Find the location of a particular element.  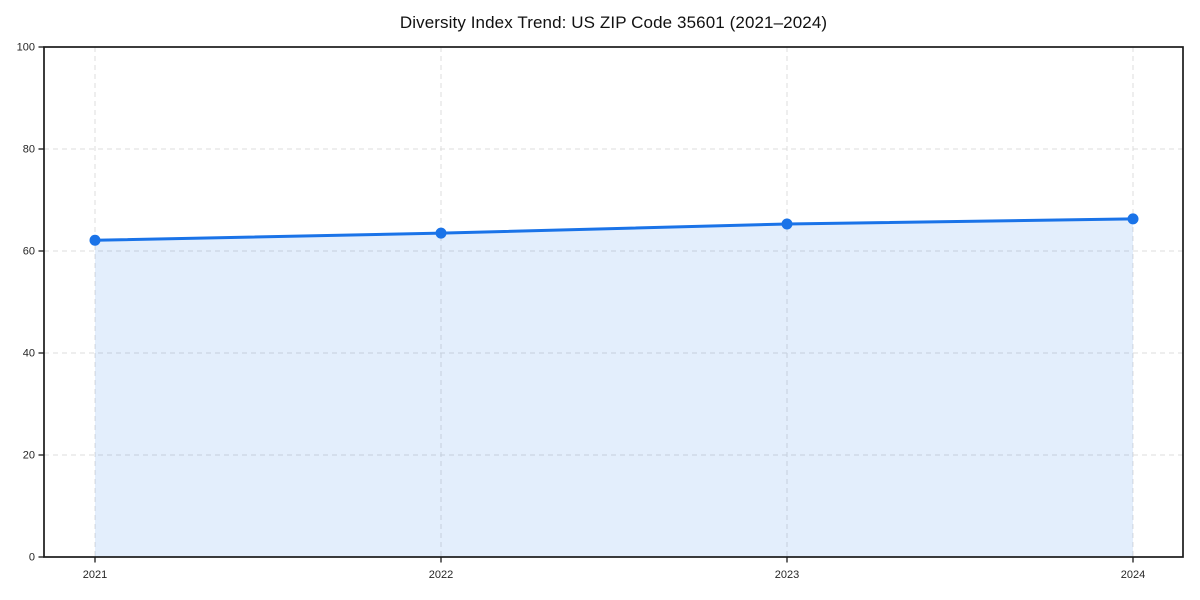

x-tick-label: 2022 is located at coordinates (441, 575).